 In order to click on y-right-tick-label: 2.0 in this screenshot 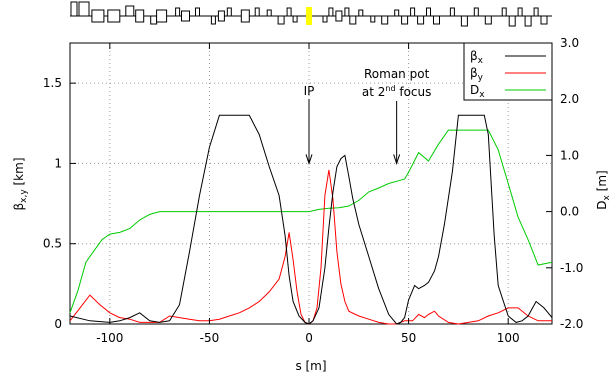, I will do `click(569, 99)`.